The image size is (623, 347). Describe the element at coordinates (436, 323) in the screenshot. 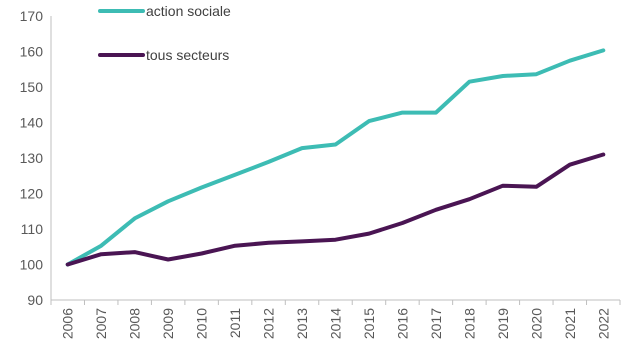

I see `x-tick-label: 2017` at that location.